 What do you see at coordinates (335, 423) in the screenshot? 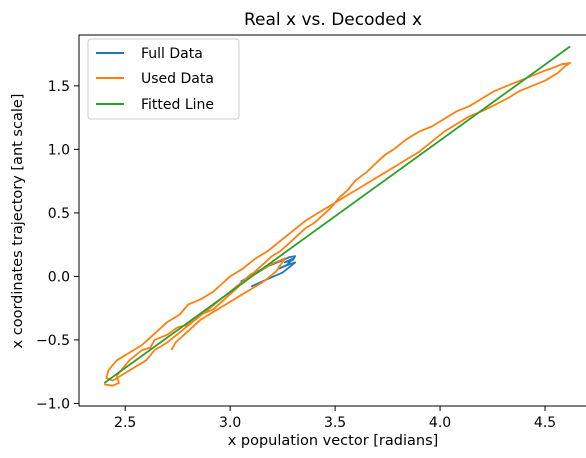
I see `x-tick-label: 3.5` at bounding box center [335, 423].